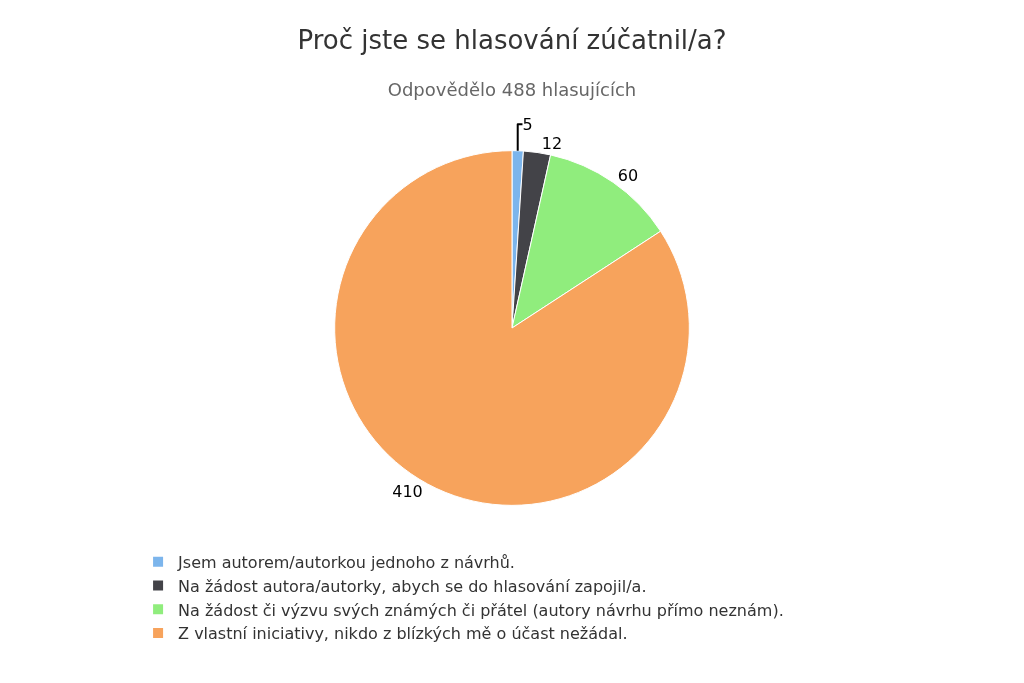 The width and height of the screenshot is (1024, 683). What do you see at coordinates (527, 124) in the screenshot?
I see `data-label: 5` at bounding box center [527, 124].